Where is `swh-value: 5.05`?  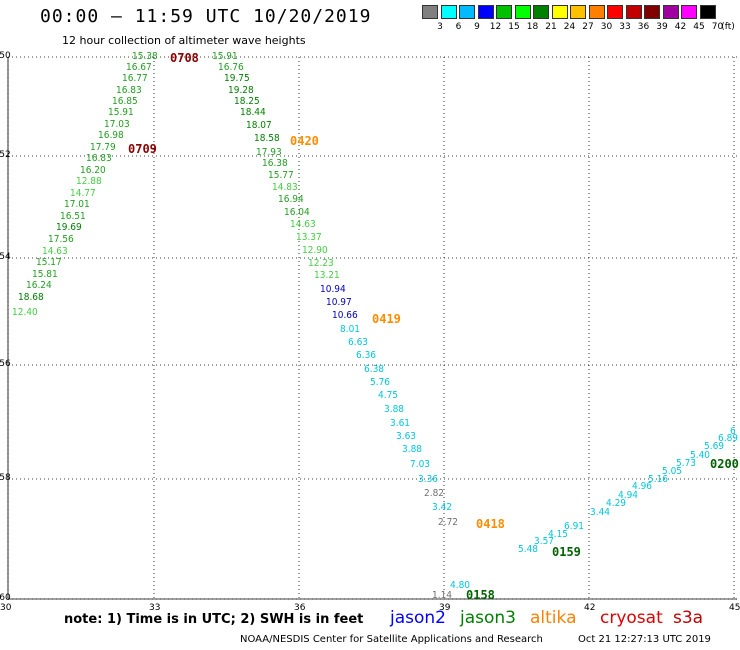 swh-value: 5.05 is located at coordinates (672, 471).